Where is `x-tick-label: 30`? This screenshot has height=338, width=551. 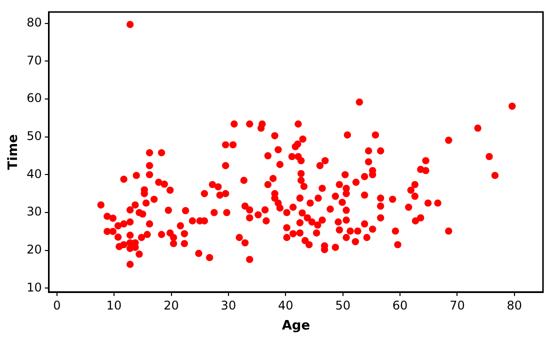 x-tick-label: 30 is located at coordinates (228, 305).